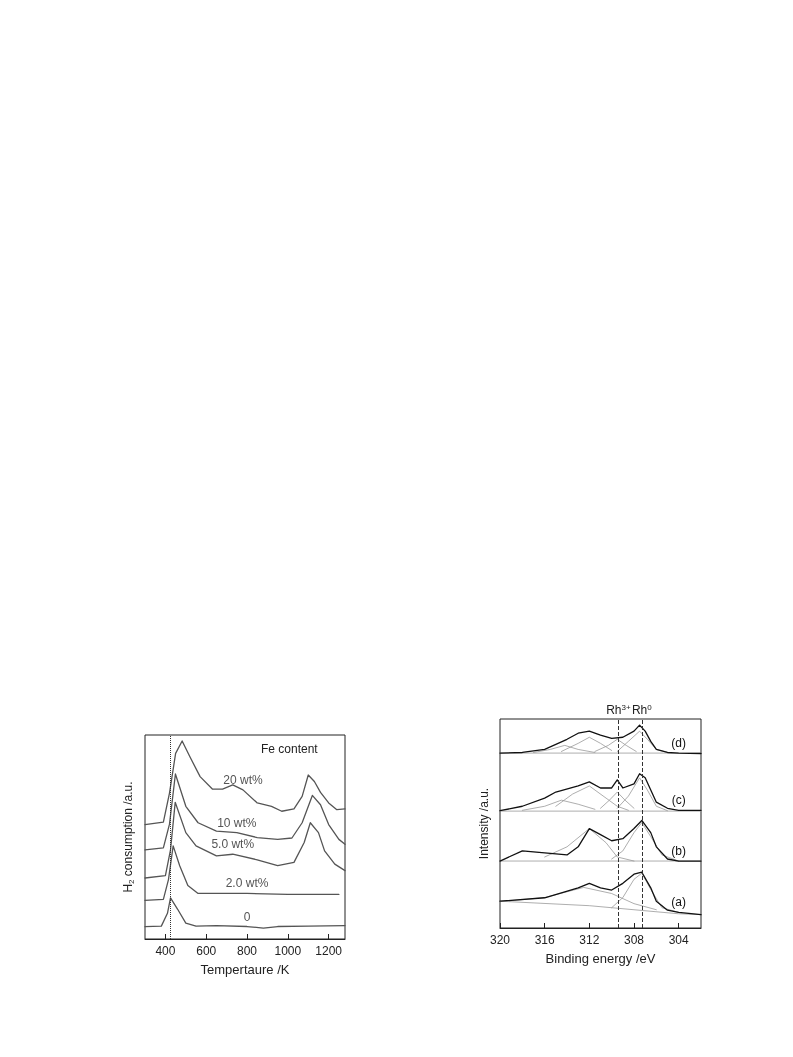 Image resolution: width=793 pixels, height=1057 pixels. I want to click on y-axis-title: H2 consumption /a.u., so click(128, 837).